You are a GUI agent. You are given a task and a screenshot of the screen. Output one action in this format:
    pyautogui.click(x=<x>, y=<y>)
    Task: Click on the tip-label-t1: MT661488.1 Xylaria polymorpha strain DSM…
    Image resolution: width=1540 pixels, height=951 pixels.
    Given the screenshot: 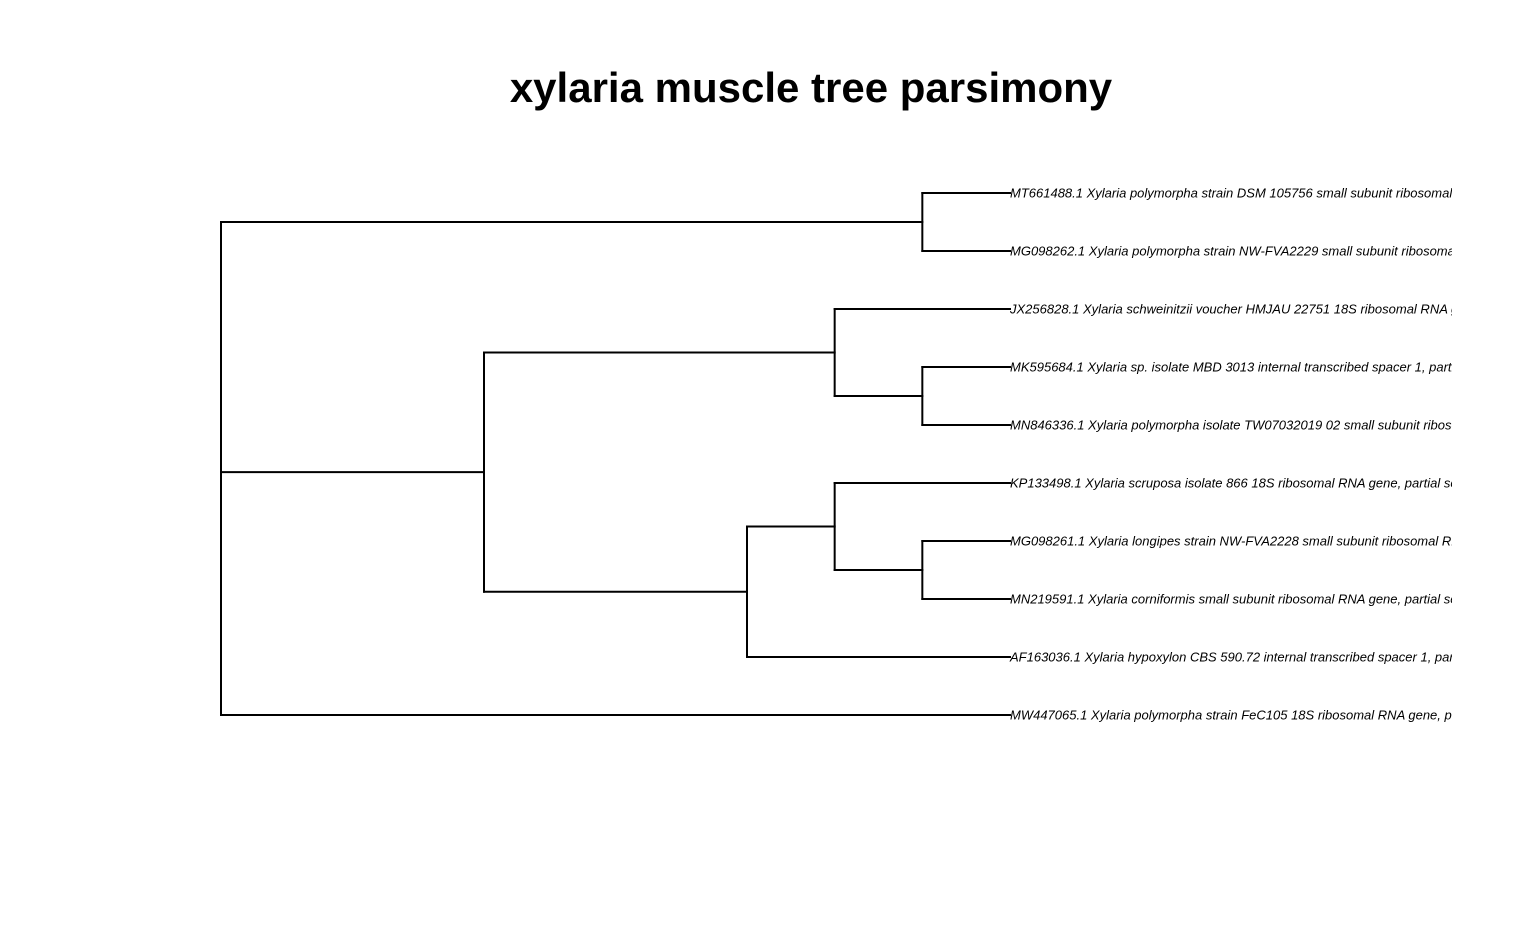 What is the action you would take?
    pyautogui.click(x=1275, y=193)
    